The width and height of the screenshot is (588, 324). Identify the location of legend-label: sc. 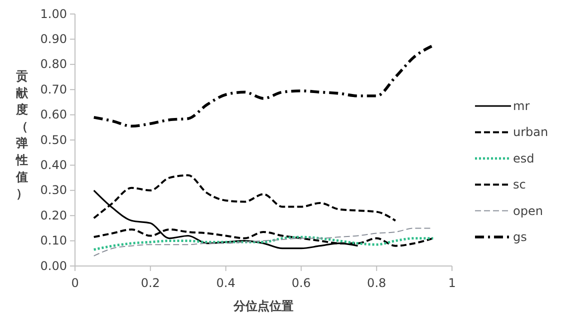
(519, 185).